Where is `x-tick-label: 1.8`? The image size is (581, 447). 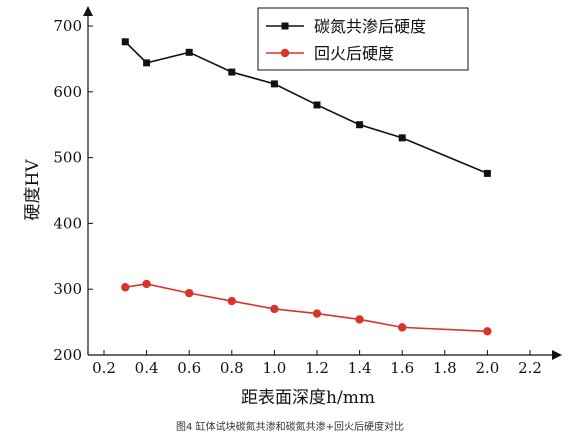
x-tick-label: 1.8 is located at coordinates (445, 368).